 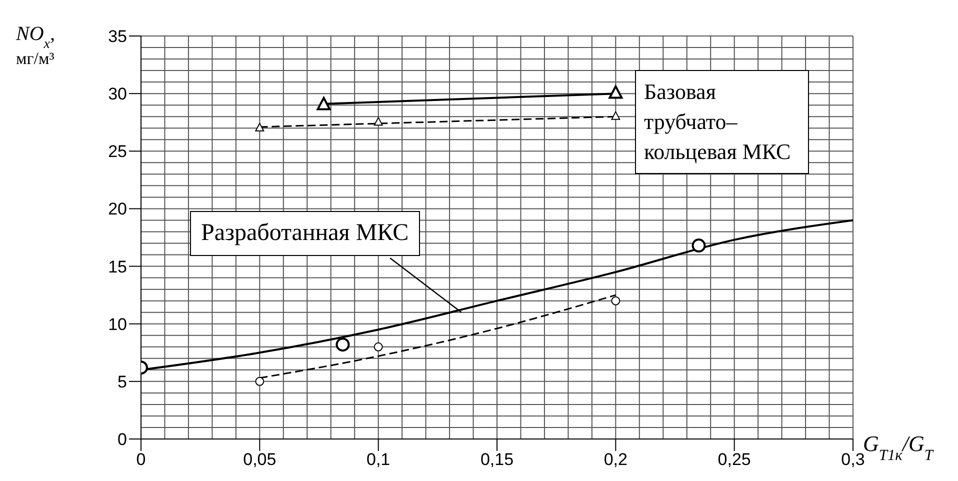 What do you see at coordinates (853, 460) in the screenshot?
I see `x-tick-label: 0,3` at bounding box center [853, 460].